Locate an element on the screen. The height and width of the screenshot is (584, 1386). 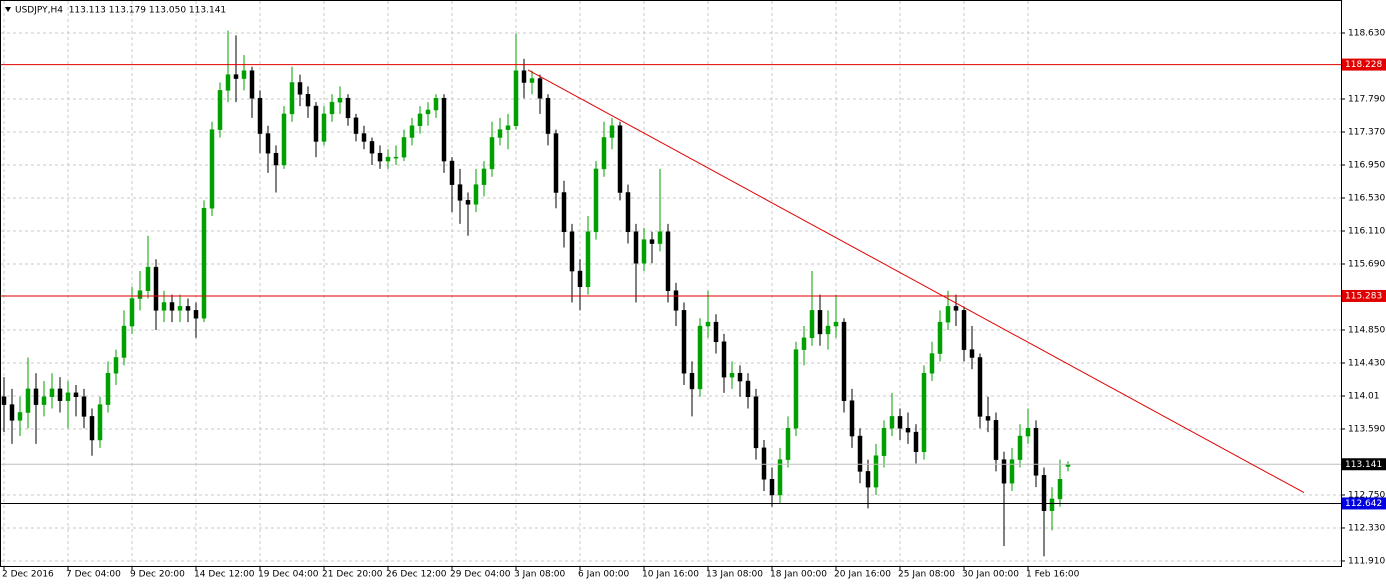
y-tick-label: 112.330 is located at coordinates (1366, 528).